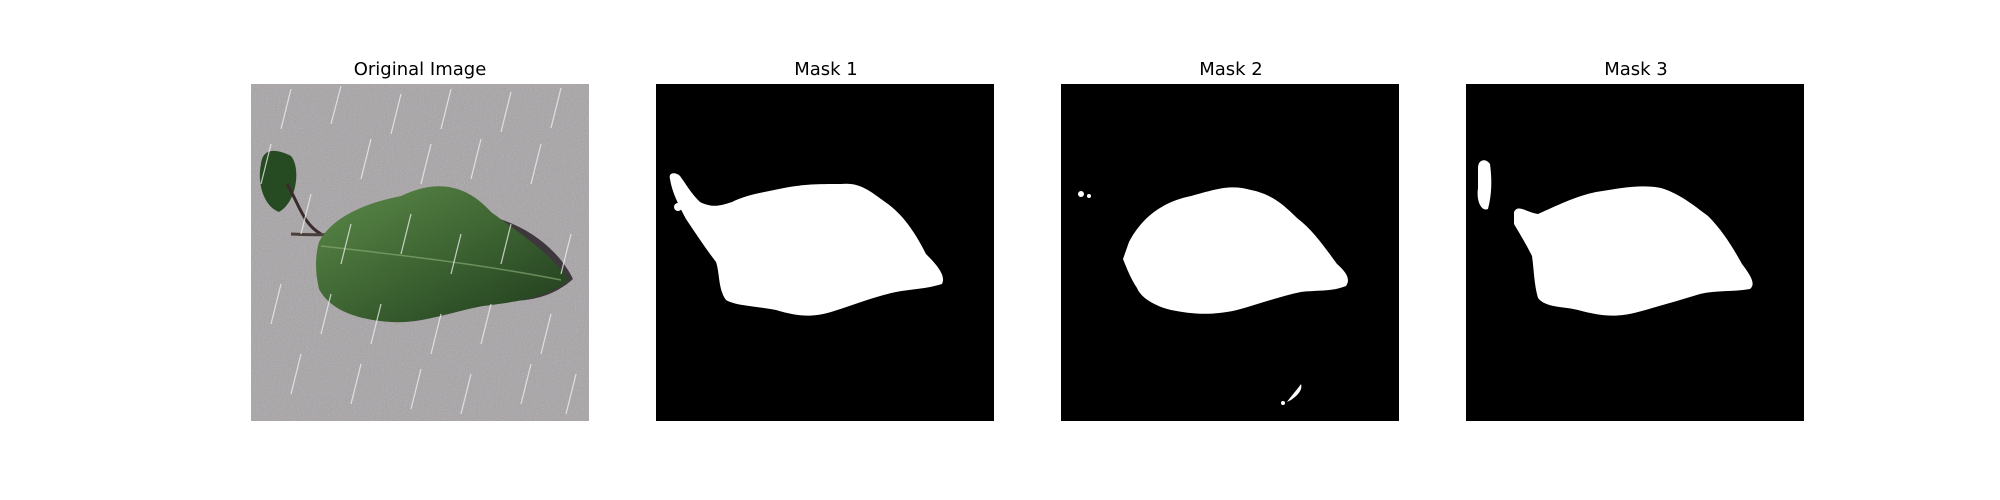  I want to click on panel-title-mask-2: Mask 2, so click(1231, 69).